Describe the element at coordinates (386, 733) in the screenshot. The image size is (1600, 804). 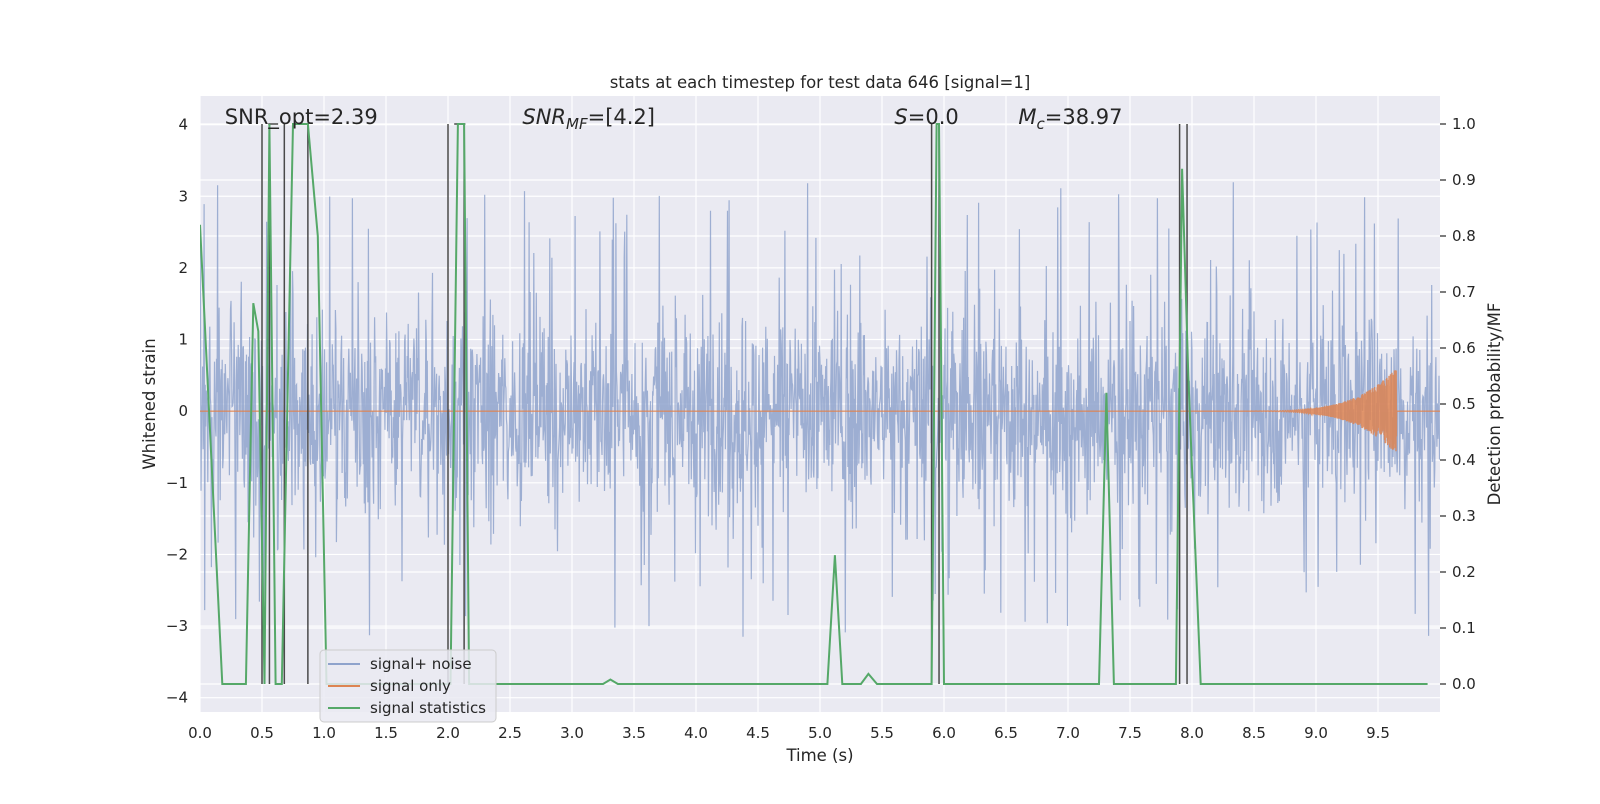
I see `x-tick-label: 1.5` at that location.